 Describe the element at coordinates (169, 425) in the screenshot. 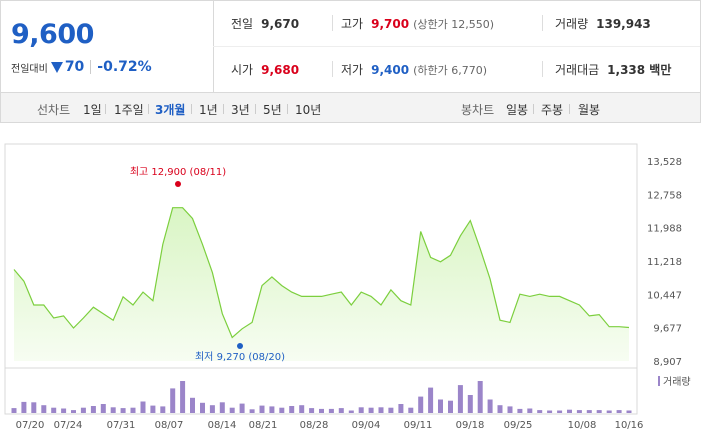

I see `x-tick-label: 08/07` at that location.